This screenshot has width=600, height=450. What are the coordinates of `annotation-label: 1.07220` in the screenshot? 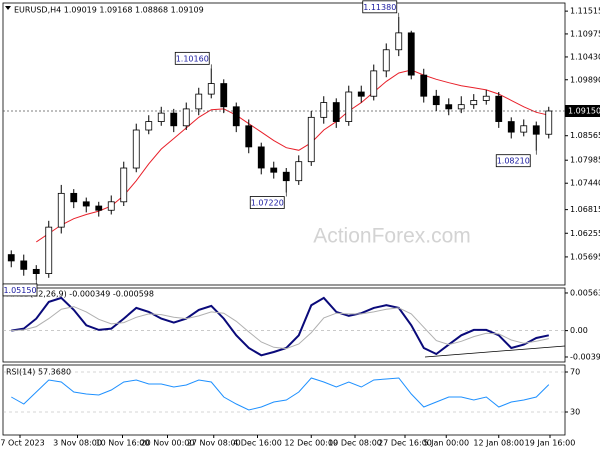 It's located at (267, 203).